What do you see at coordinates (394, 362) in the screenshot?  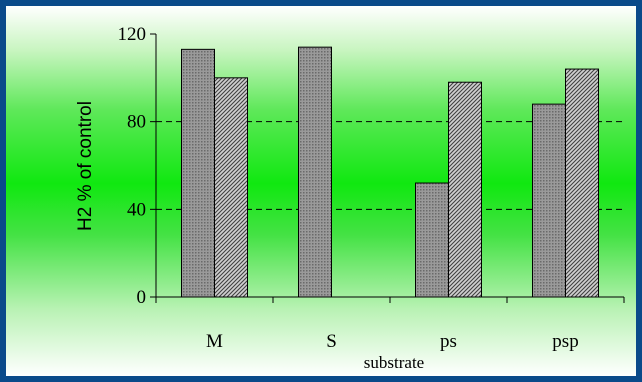 I see `x-axis-title: substrate` at bounding box center [394, 362].